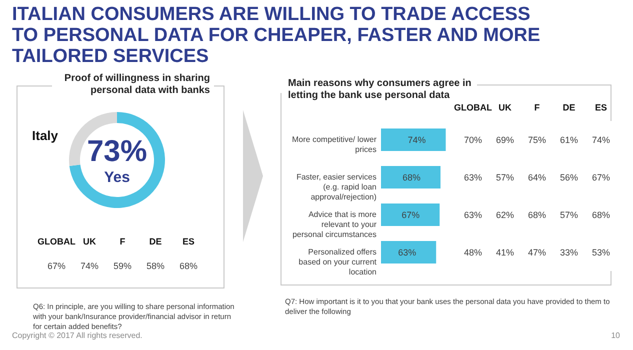  Describe the element at coordinates (380, 89) in the screenshot. I see `chart-title: Main reasons why consumers agree in letting the bank use personal data` at that location.